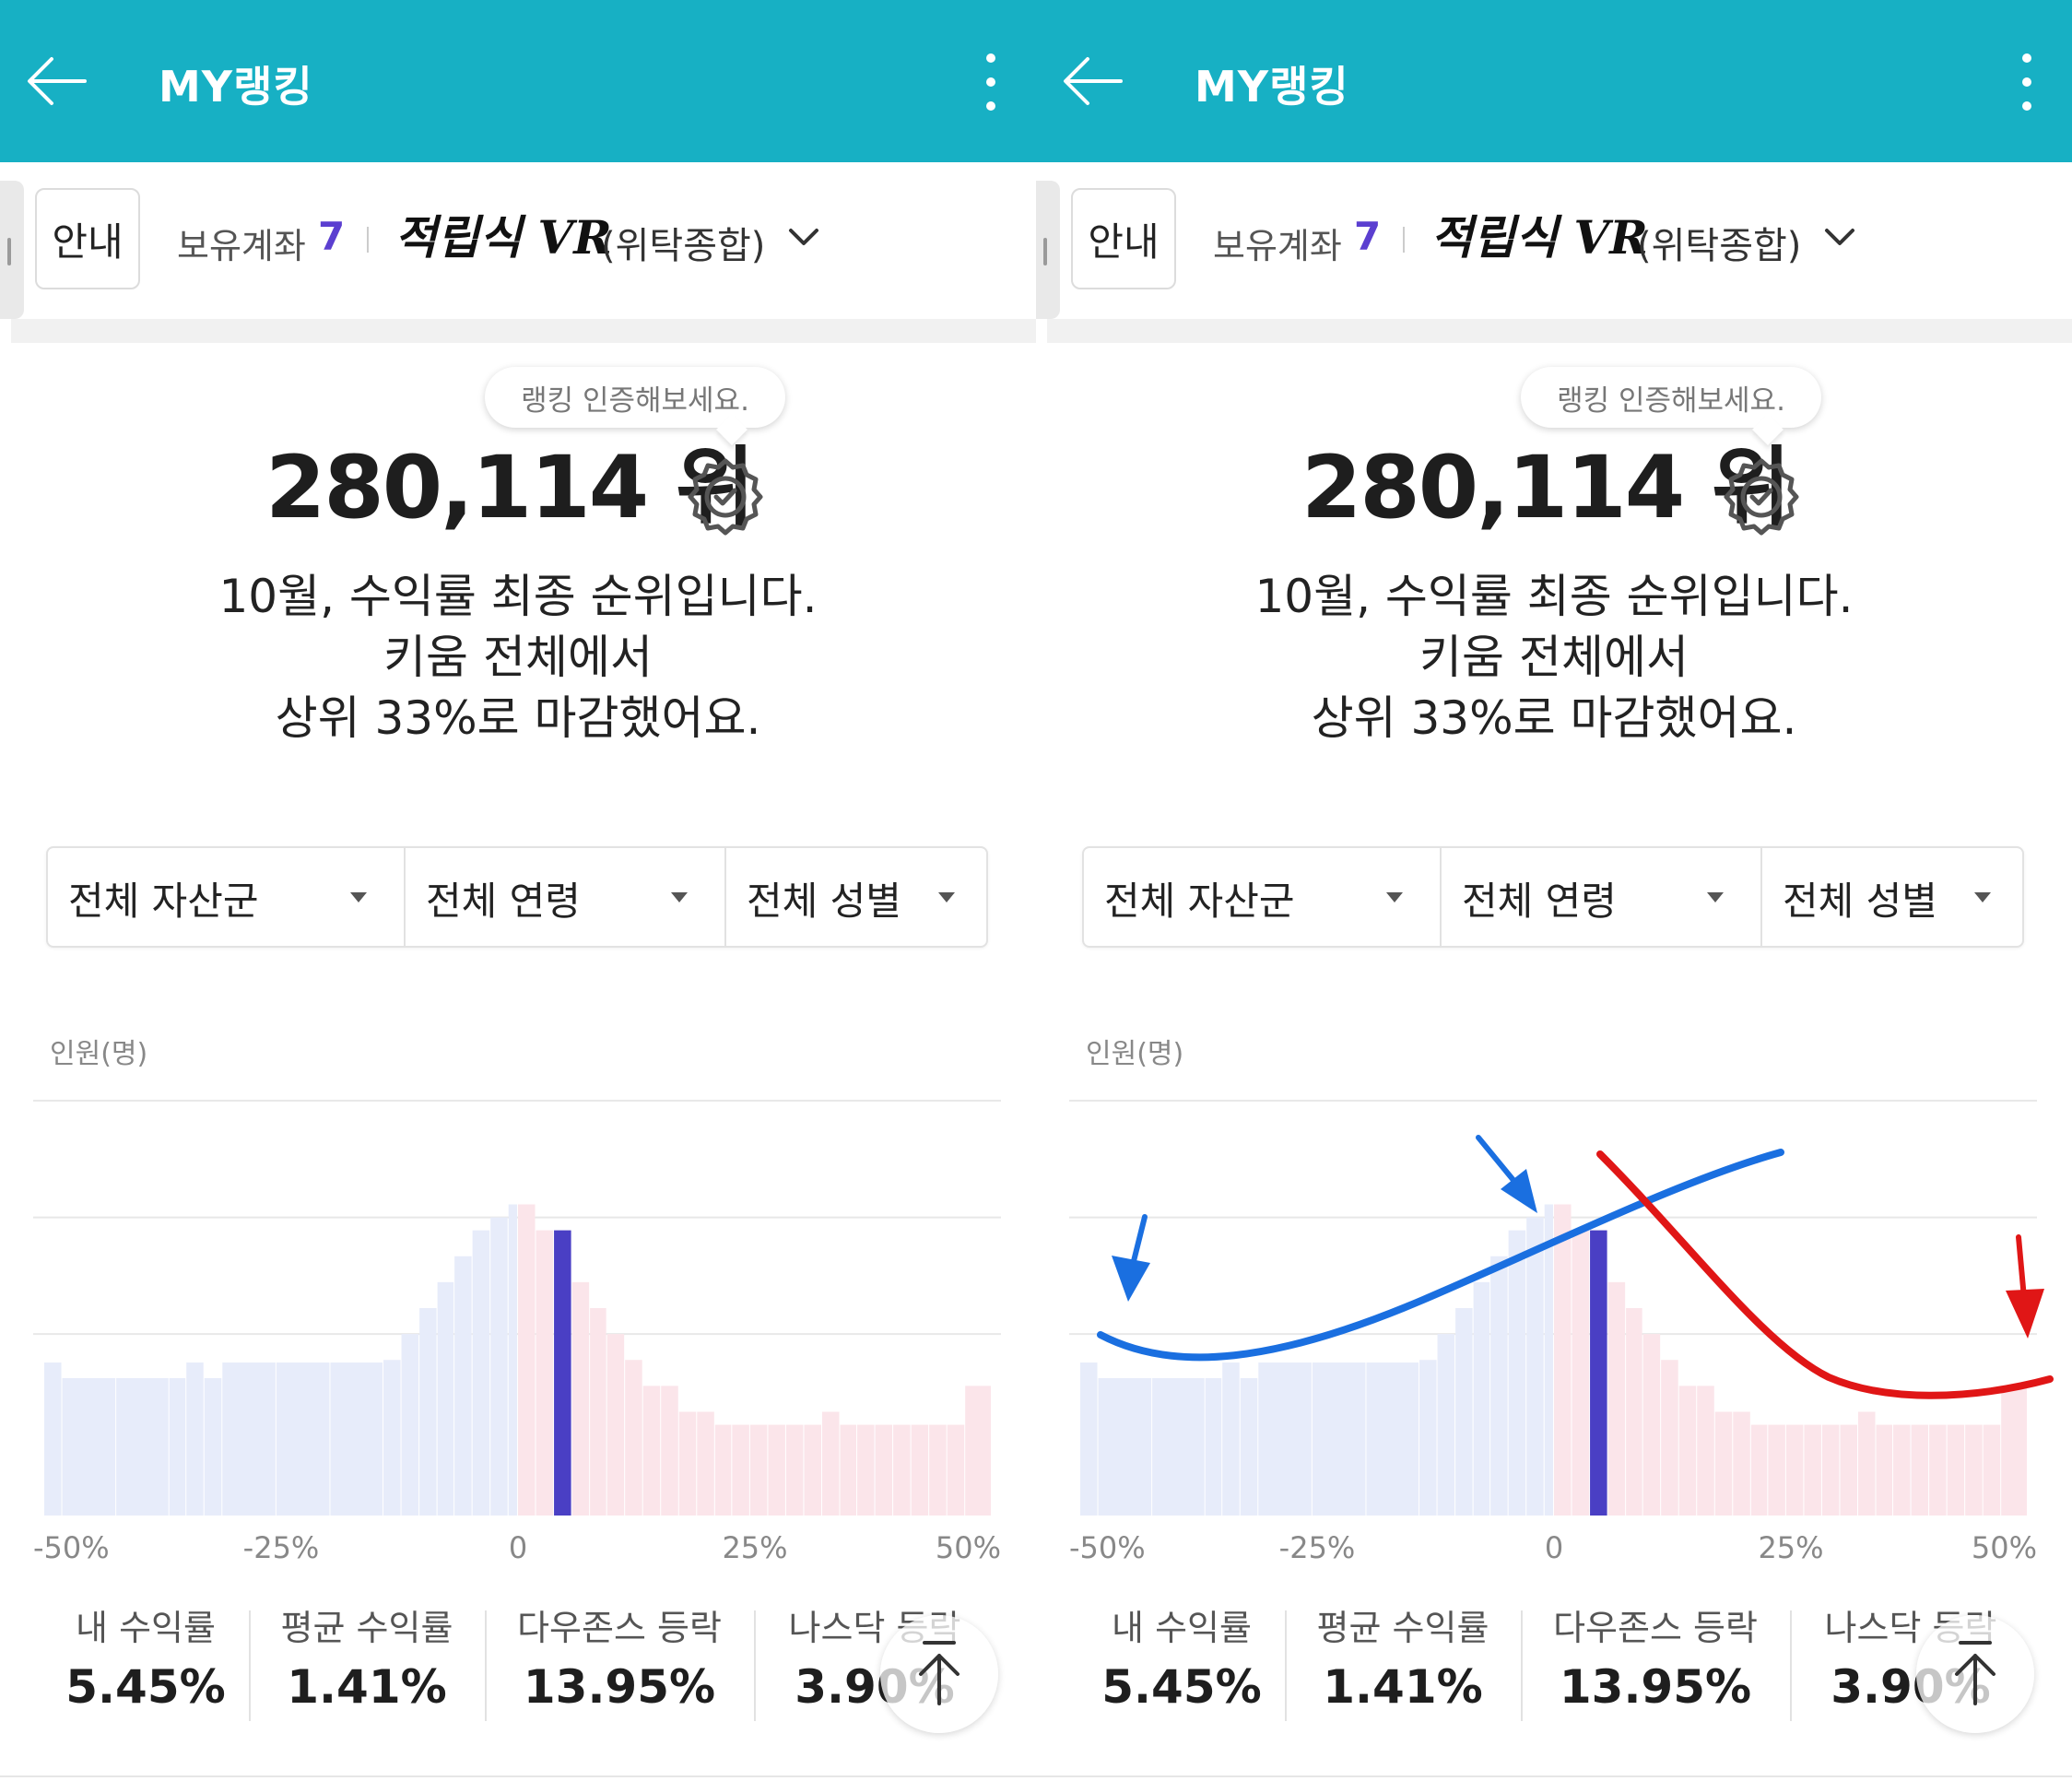  I want to click on chevron-down-icon, so click(1839, 237).